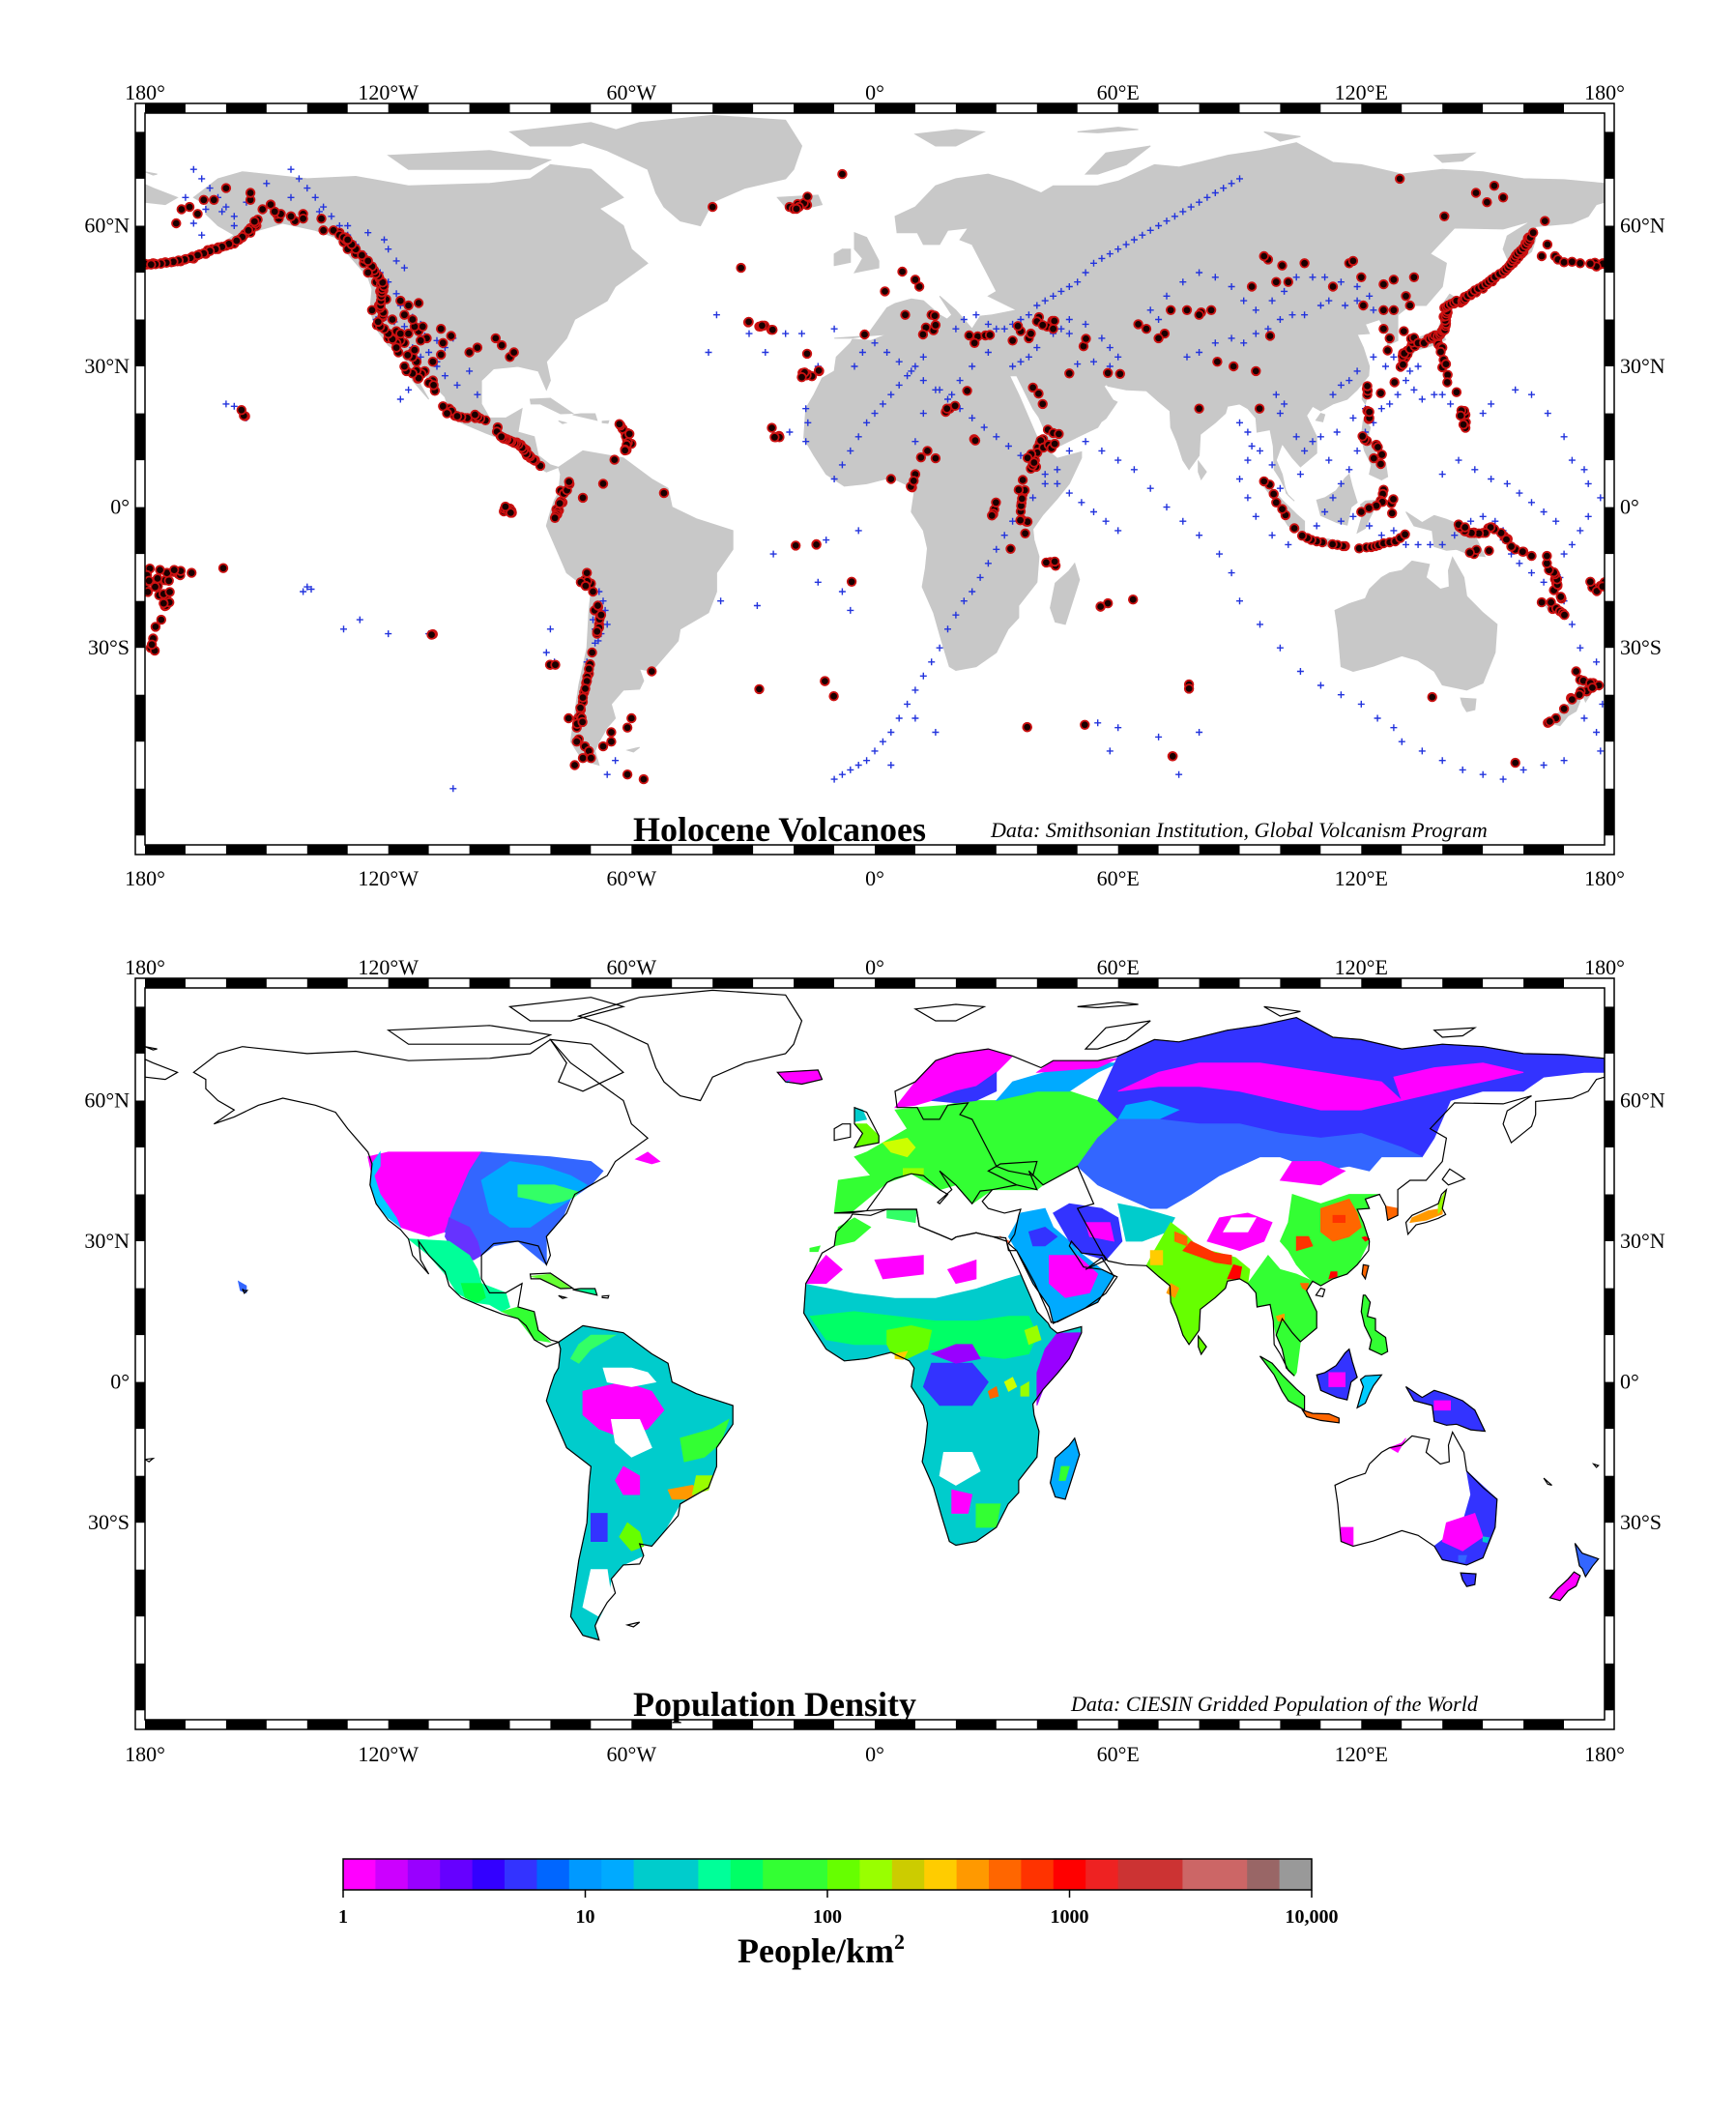  Describe the element at coordinates (359, 1874) in the screenshot. I see `colorbar-swatch` at that location.